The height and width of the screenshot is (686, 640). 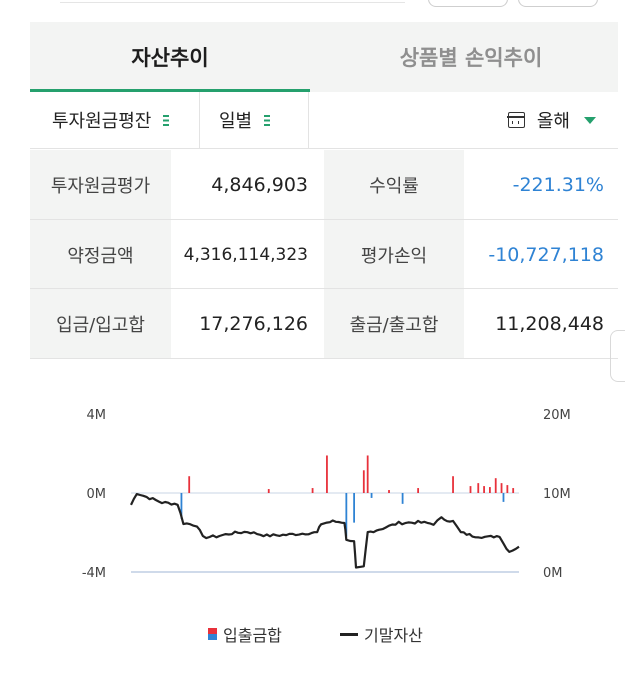 I want to click on legend-ending-asset: 기말자산, so click(x=381, y=634).